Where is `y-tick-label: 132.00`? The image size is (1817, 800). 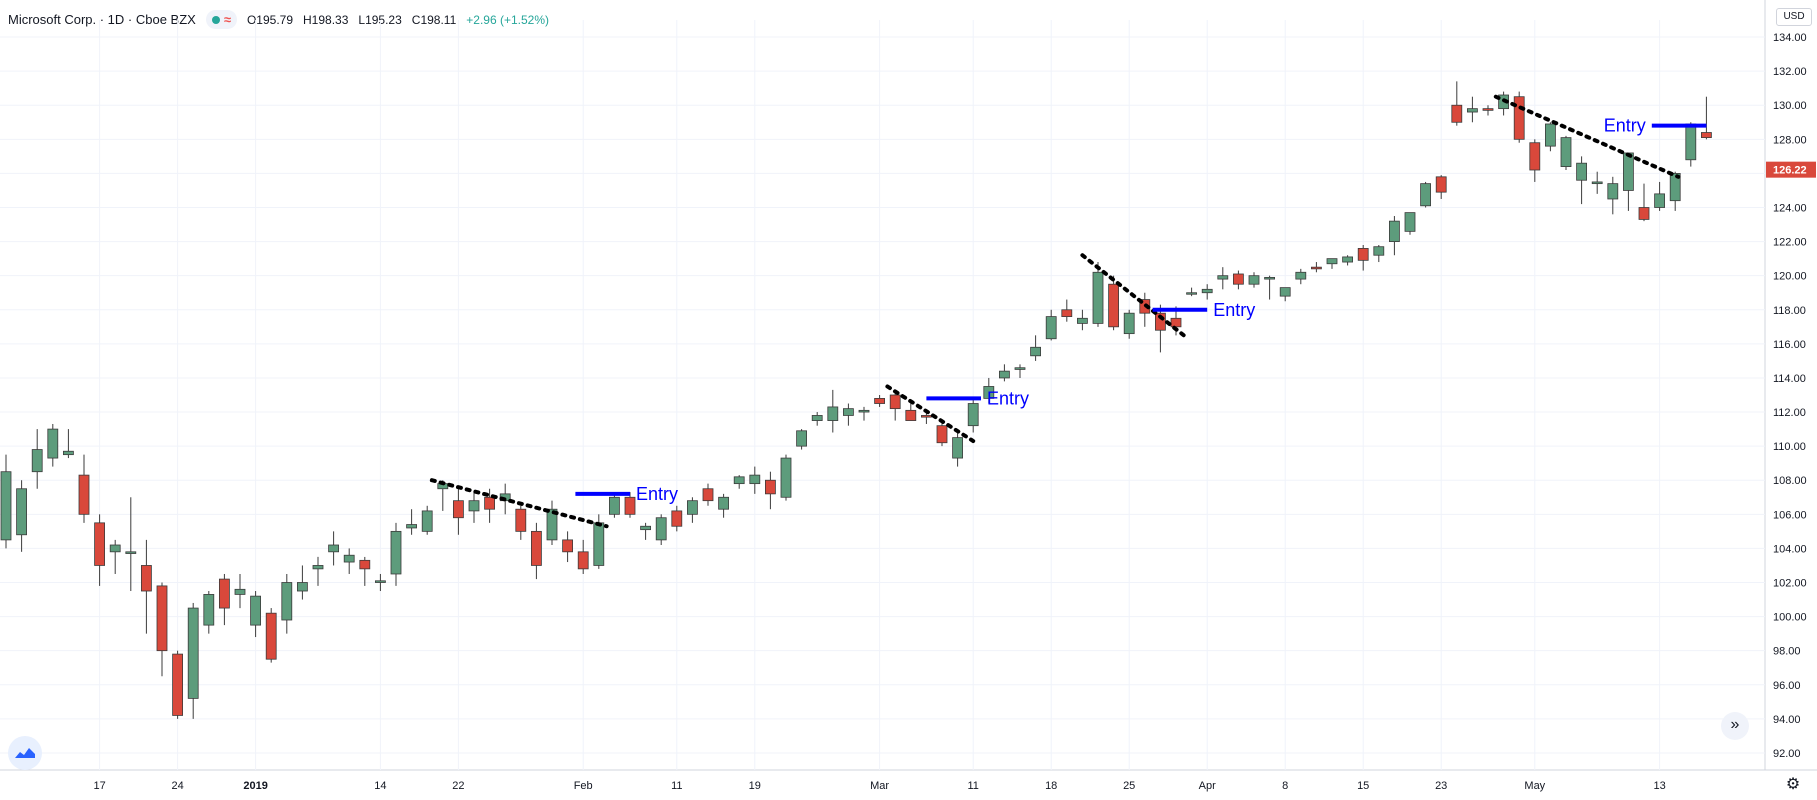 y-tick-label: 132.00 is located at coordinates (1790, 72).